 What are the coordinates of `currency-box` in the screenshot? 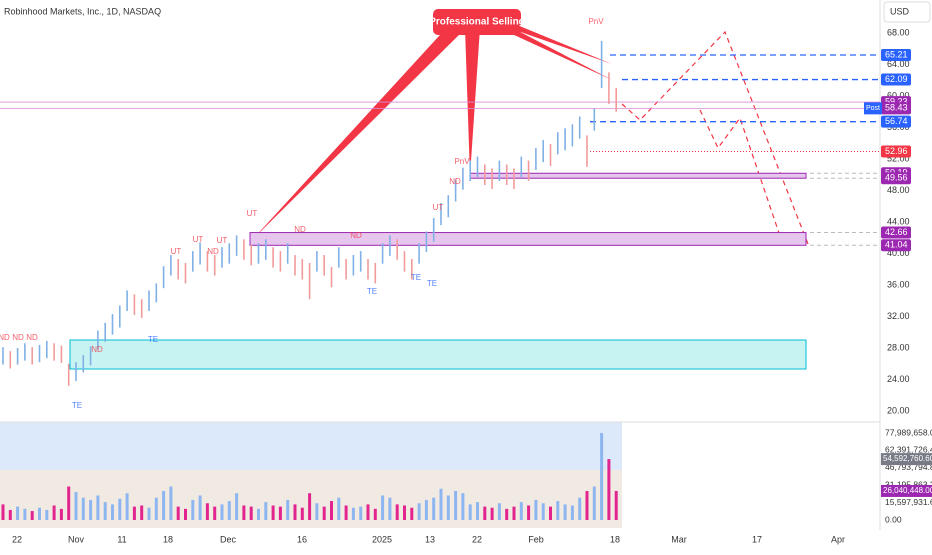 It's located at (907, 12).